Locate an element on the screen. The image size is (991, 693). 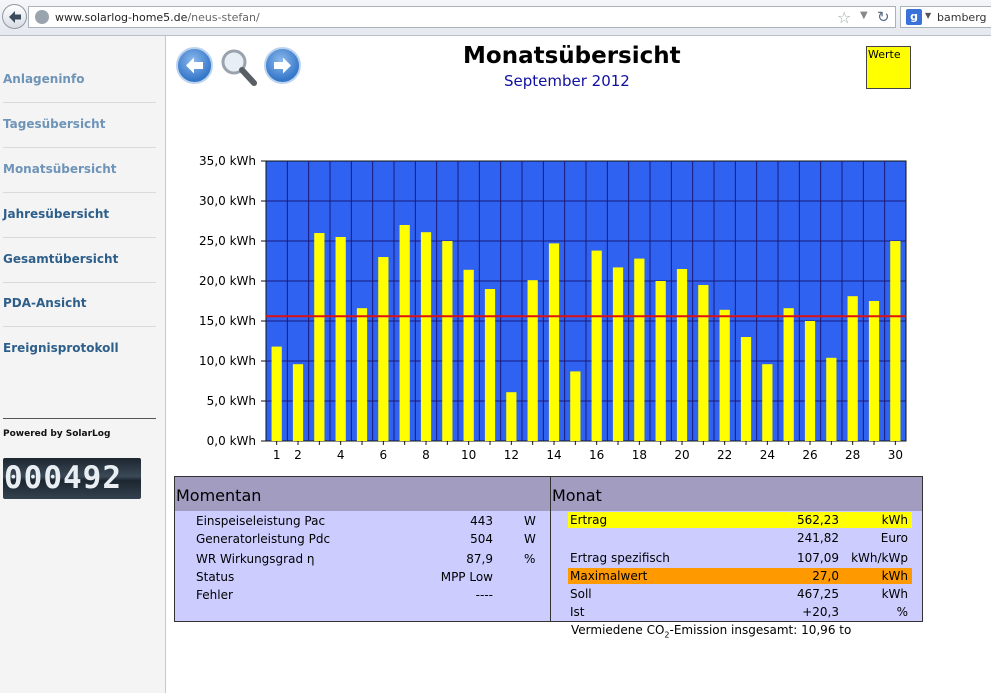
row-value: +20,3 is located at coordinates (820, 612).